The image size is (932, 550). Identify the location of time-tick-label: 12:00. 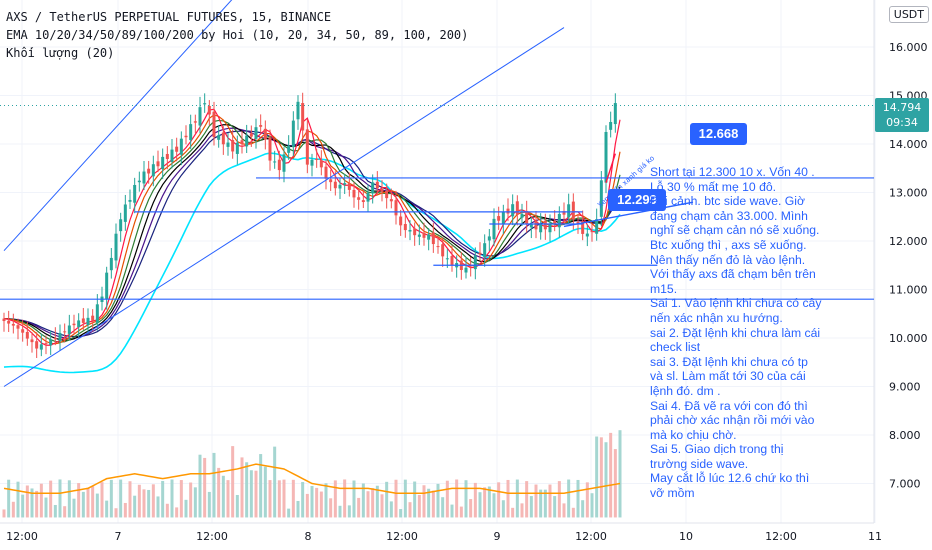
(22, 536).